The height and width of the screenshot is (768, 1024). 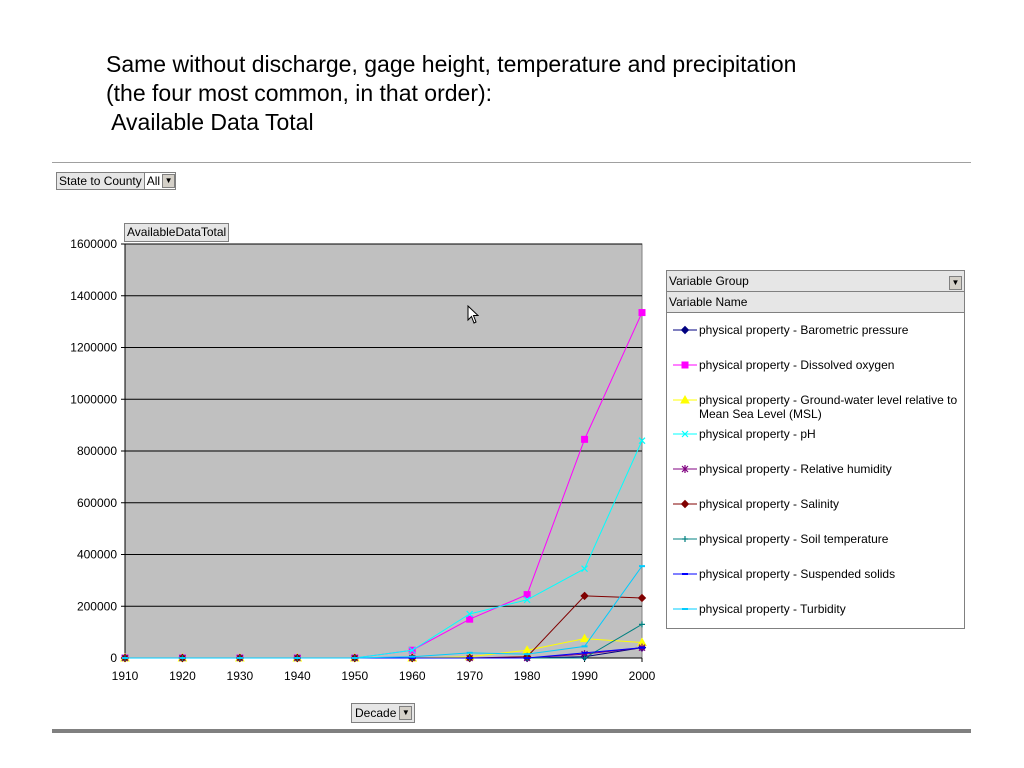 What do you see at coordinates (93, 296) in the screenshot?
I see `y-tick-label: 1400000` at bounding box center [93, 296].